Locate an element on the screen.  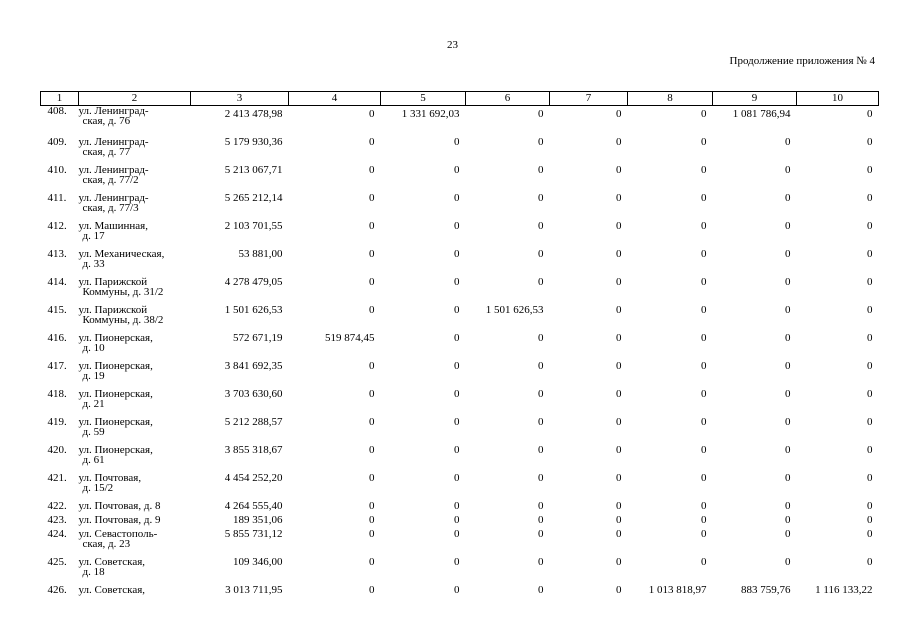
amount-cell-c3: 109 346,00 is located at coordinates (258, 562).